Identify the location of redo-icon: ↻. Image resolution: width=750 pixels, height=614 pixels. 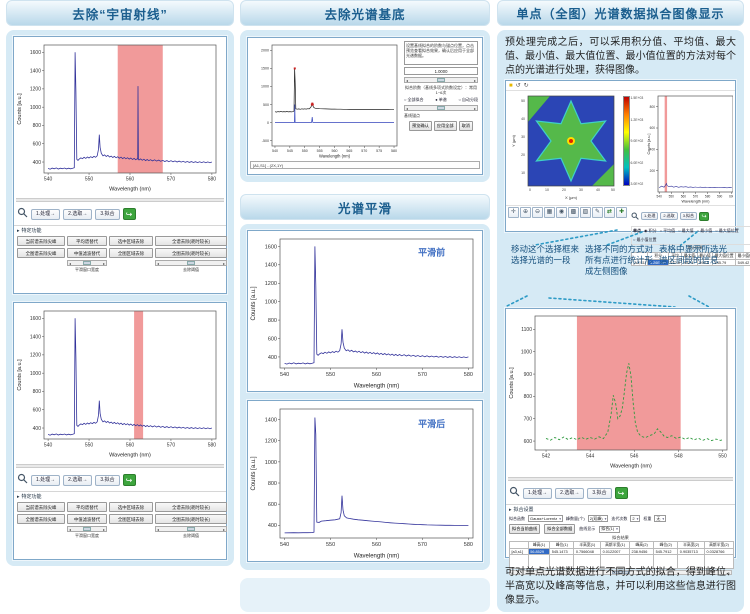
(526, 86).